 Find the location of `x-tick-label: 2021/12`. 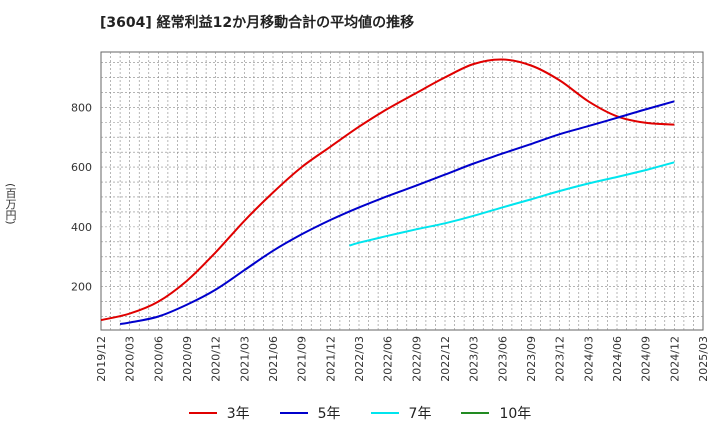

x-tick-label: 2021/12 is located at coordinates (330, 359).